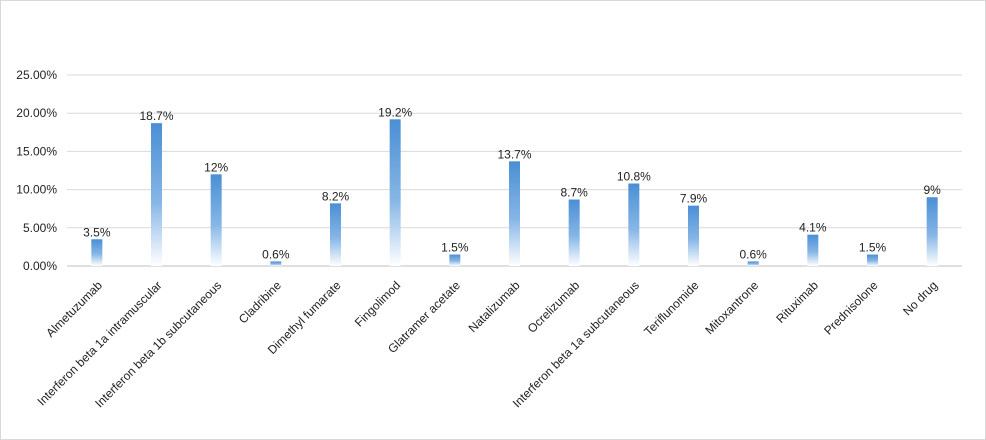 The width and height of the screenshot is (986, 440). Describe the element at coordinates (851, 308) in the screenshot. I see `category-label: Prednisolone` at that location.